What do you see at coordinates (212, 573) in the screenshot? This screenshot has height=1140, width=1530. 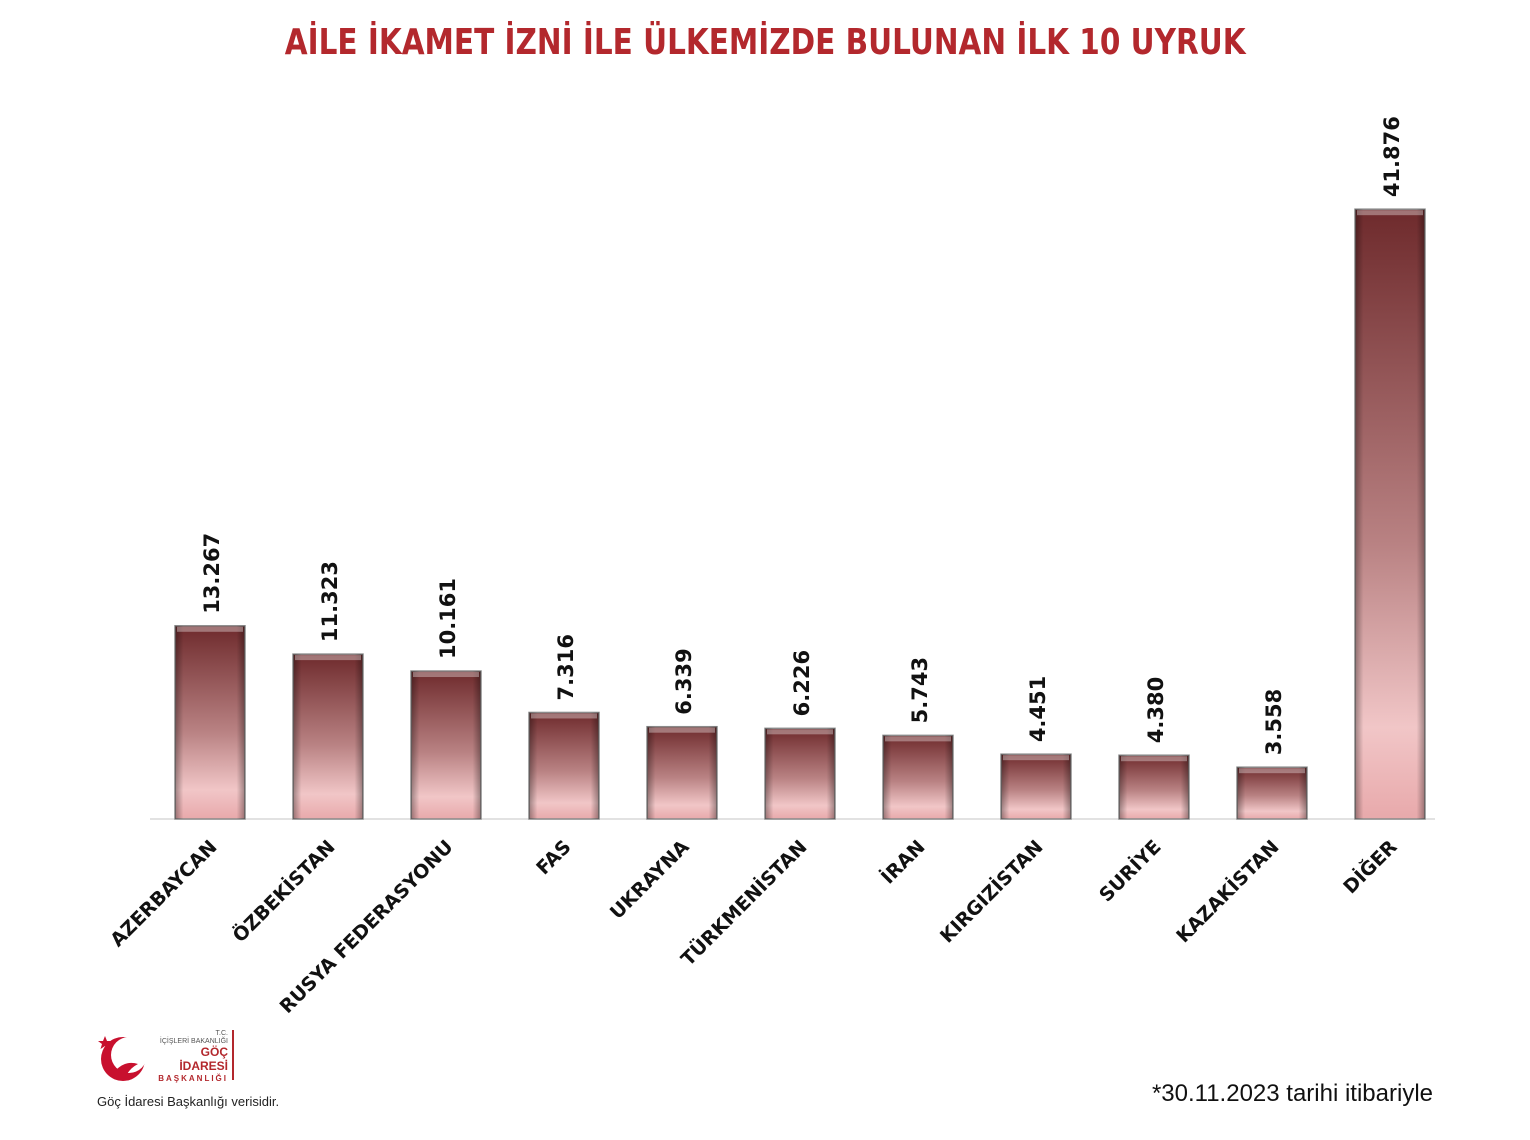 I see `value-label: 13.267` at bounding box center [212, 573].